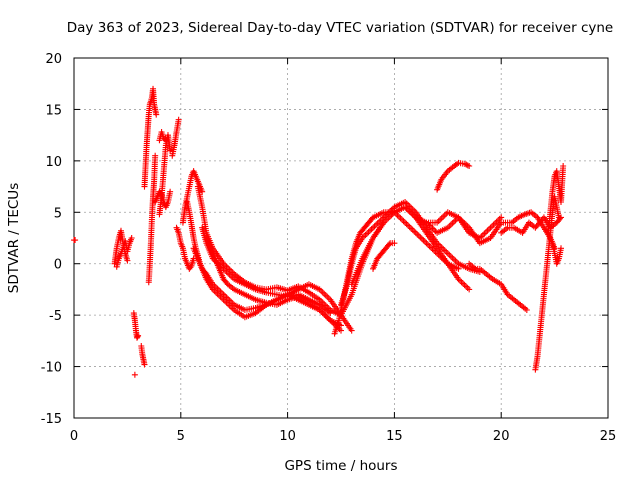 Image resolution: width=640 pixels, height=480 pixels. What do you see at coordinates (181, 436) in the screenshot?
I see `x-tick-label: 5` at bounding box center [181, 436].